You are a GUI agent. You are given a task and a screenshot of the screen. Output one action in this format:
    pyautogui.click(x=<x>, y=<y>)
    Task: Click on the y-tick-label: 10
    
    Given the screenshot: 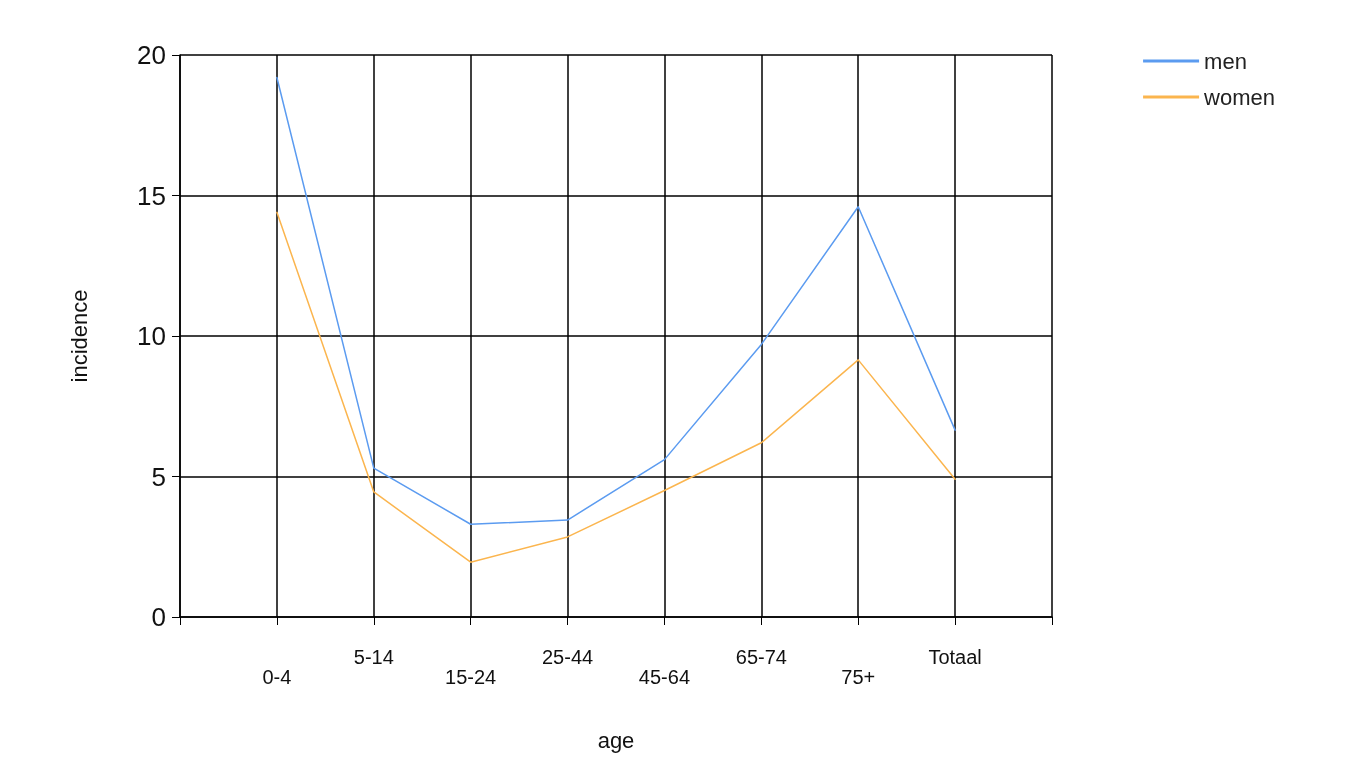 What is the action you would take?
    pyautogui.click(x=151, y=336)
    